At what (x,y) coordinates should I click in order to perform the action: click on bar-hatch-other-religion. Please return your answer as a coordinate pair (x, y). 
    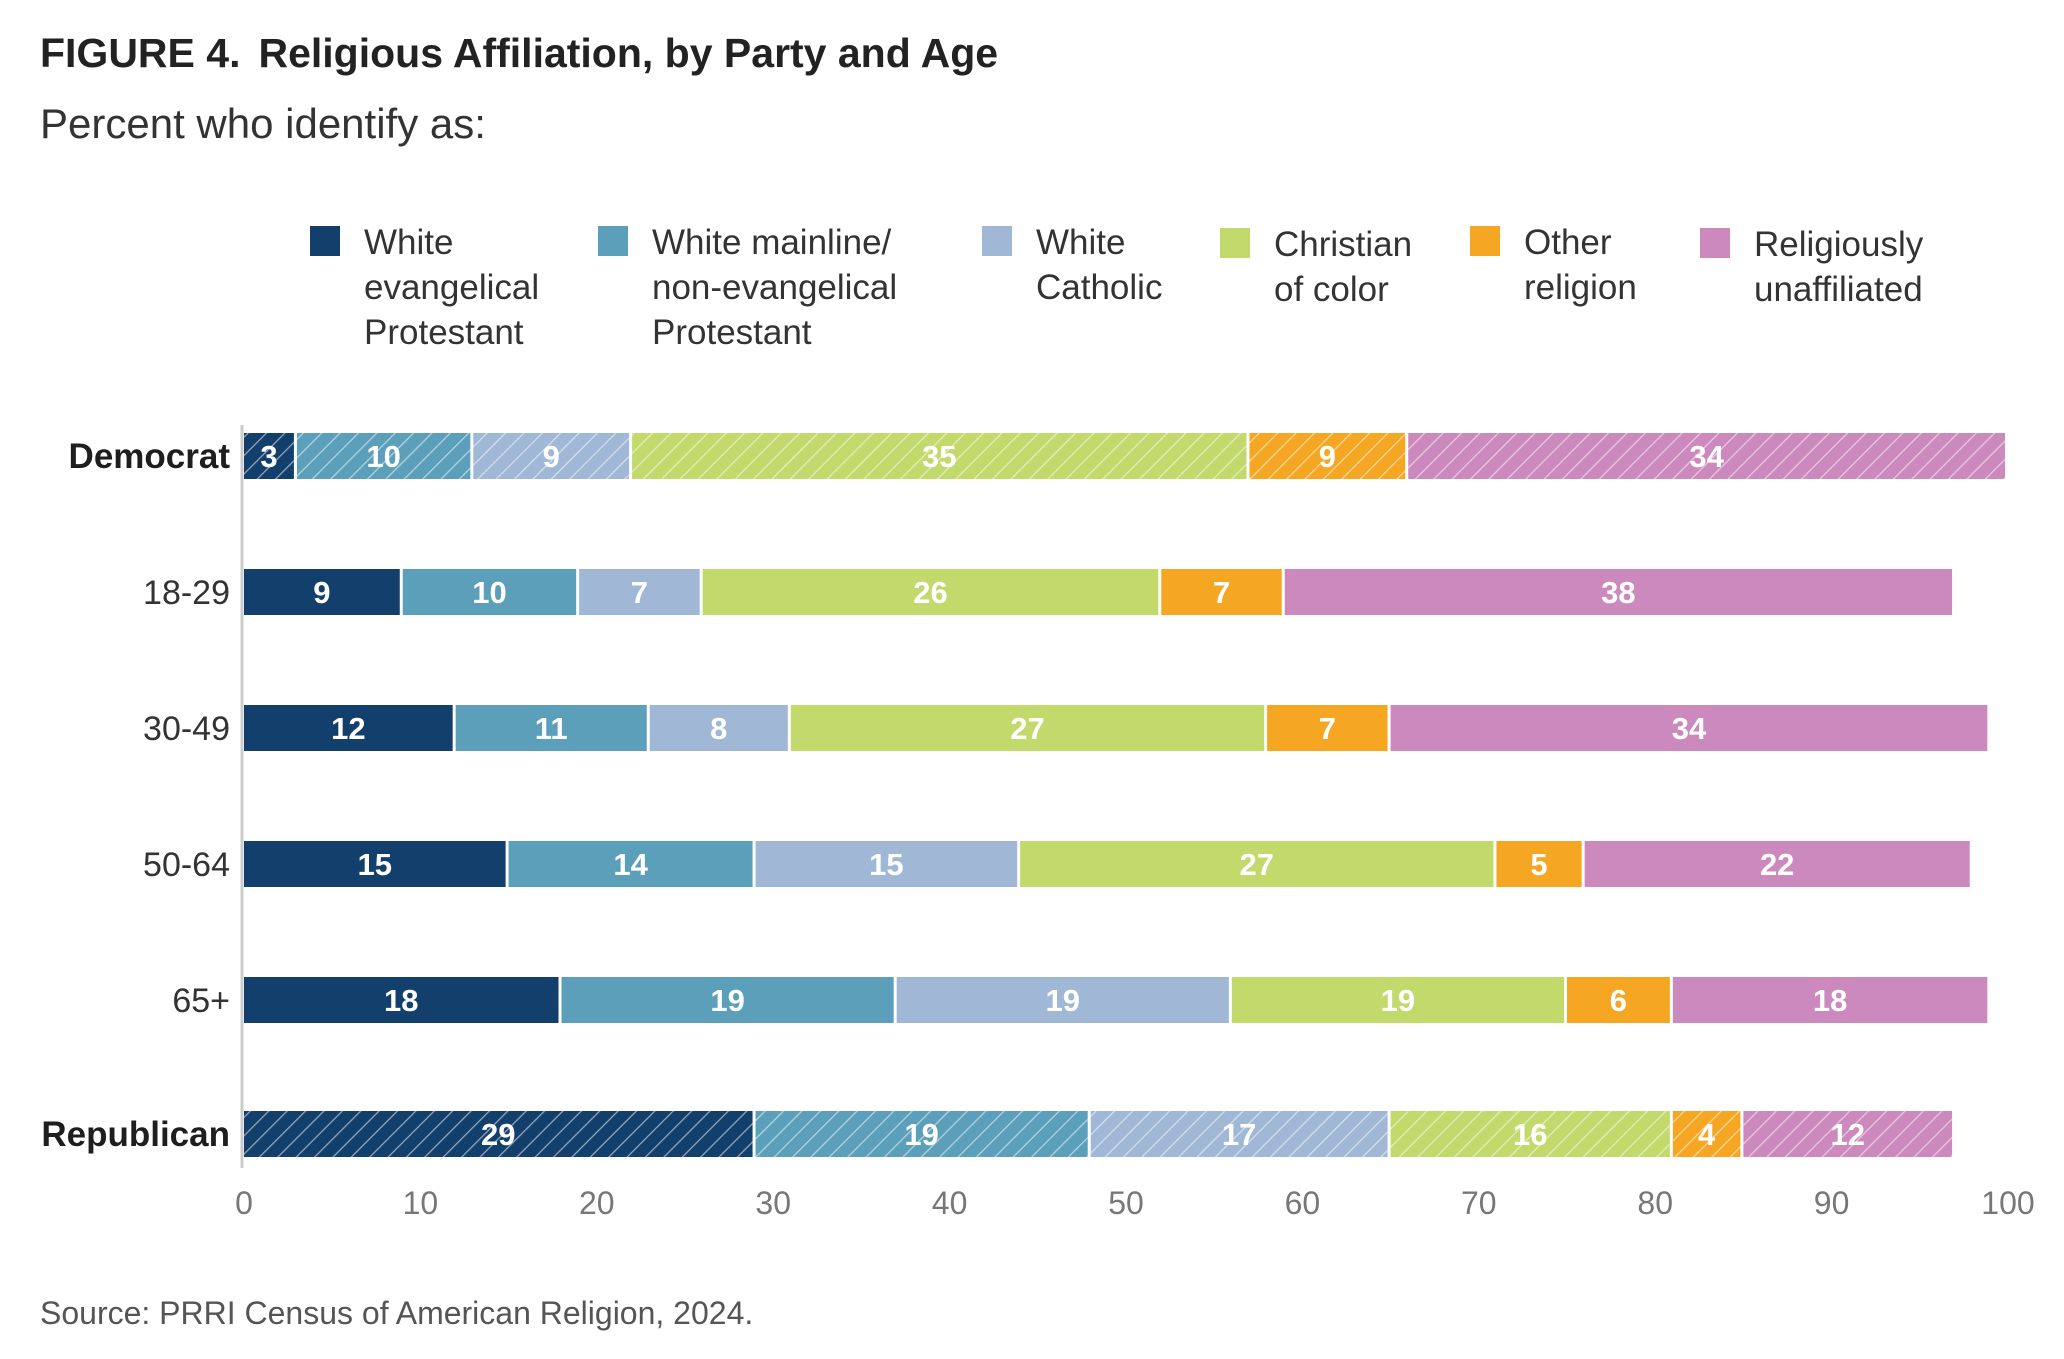
    Looking at the image, I should click on (1327, 456).